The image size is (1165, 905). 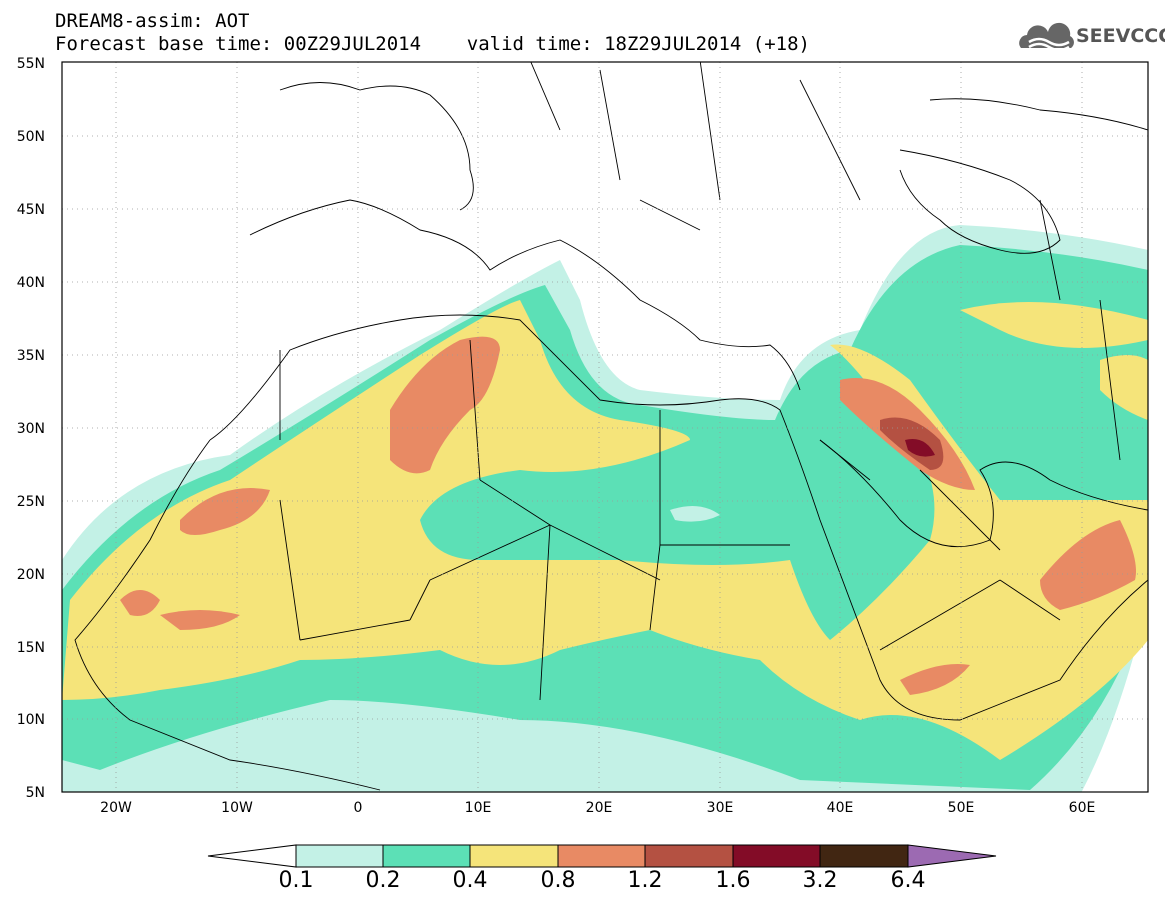 I want to click on lat-tick-label: 25N, so click(x=31, y=502).